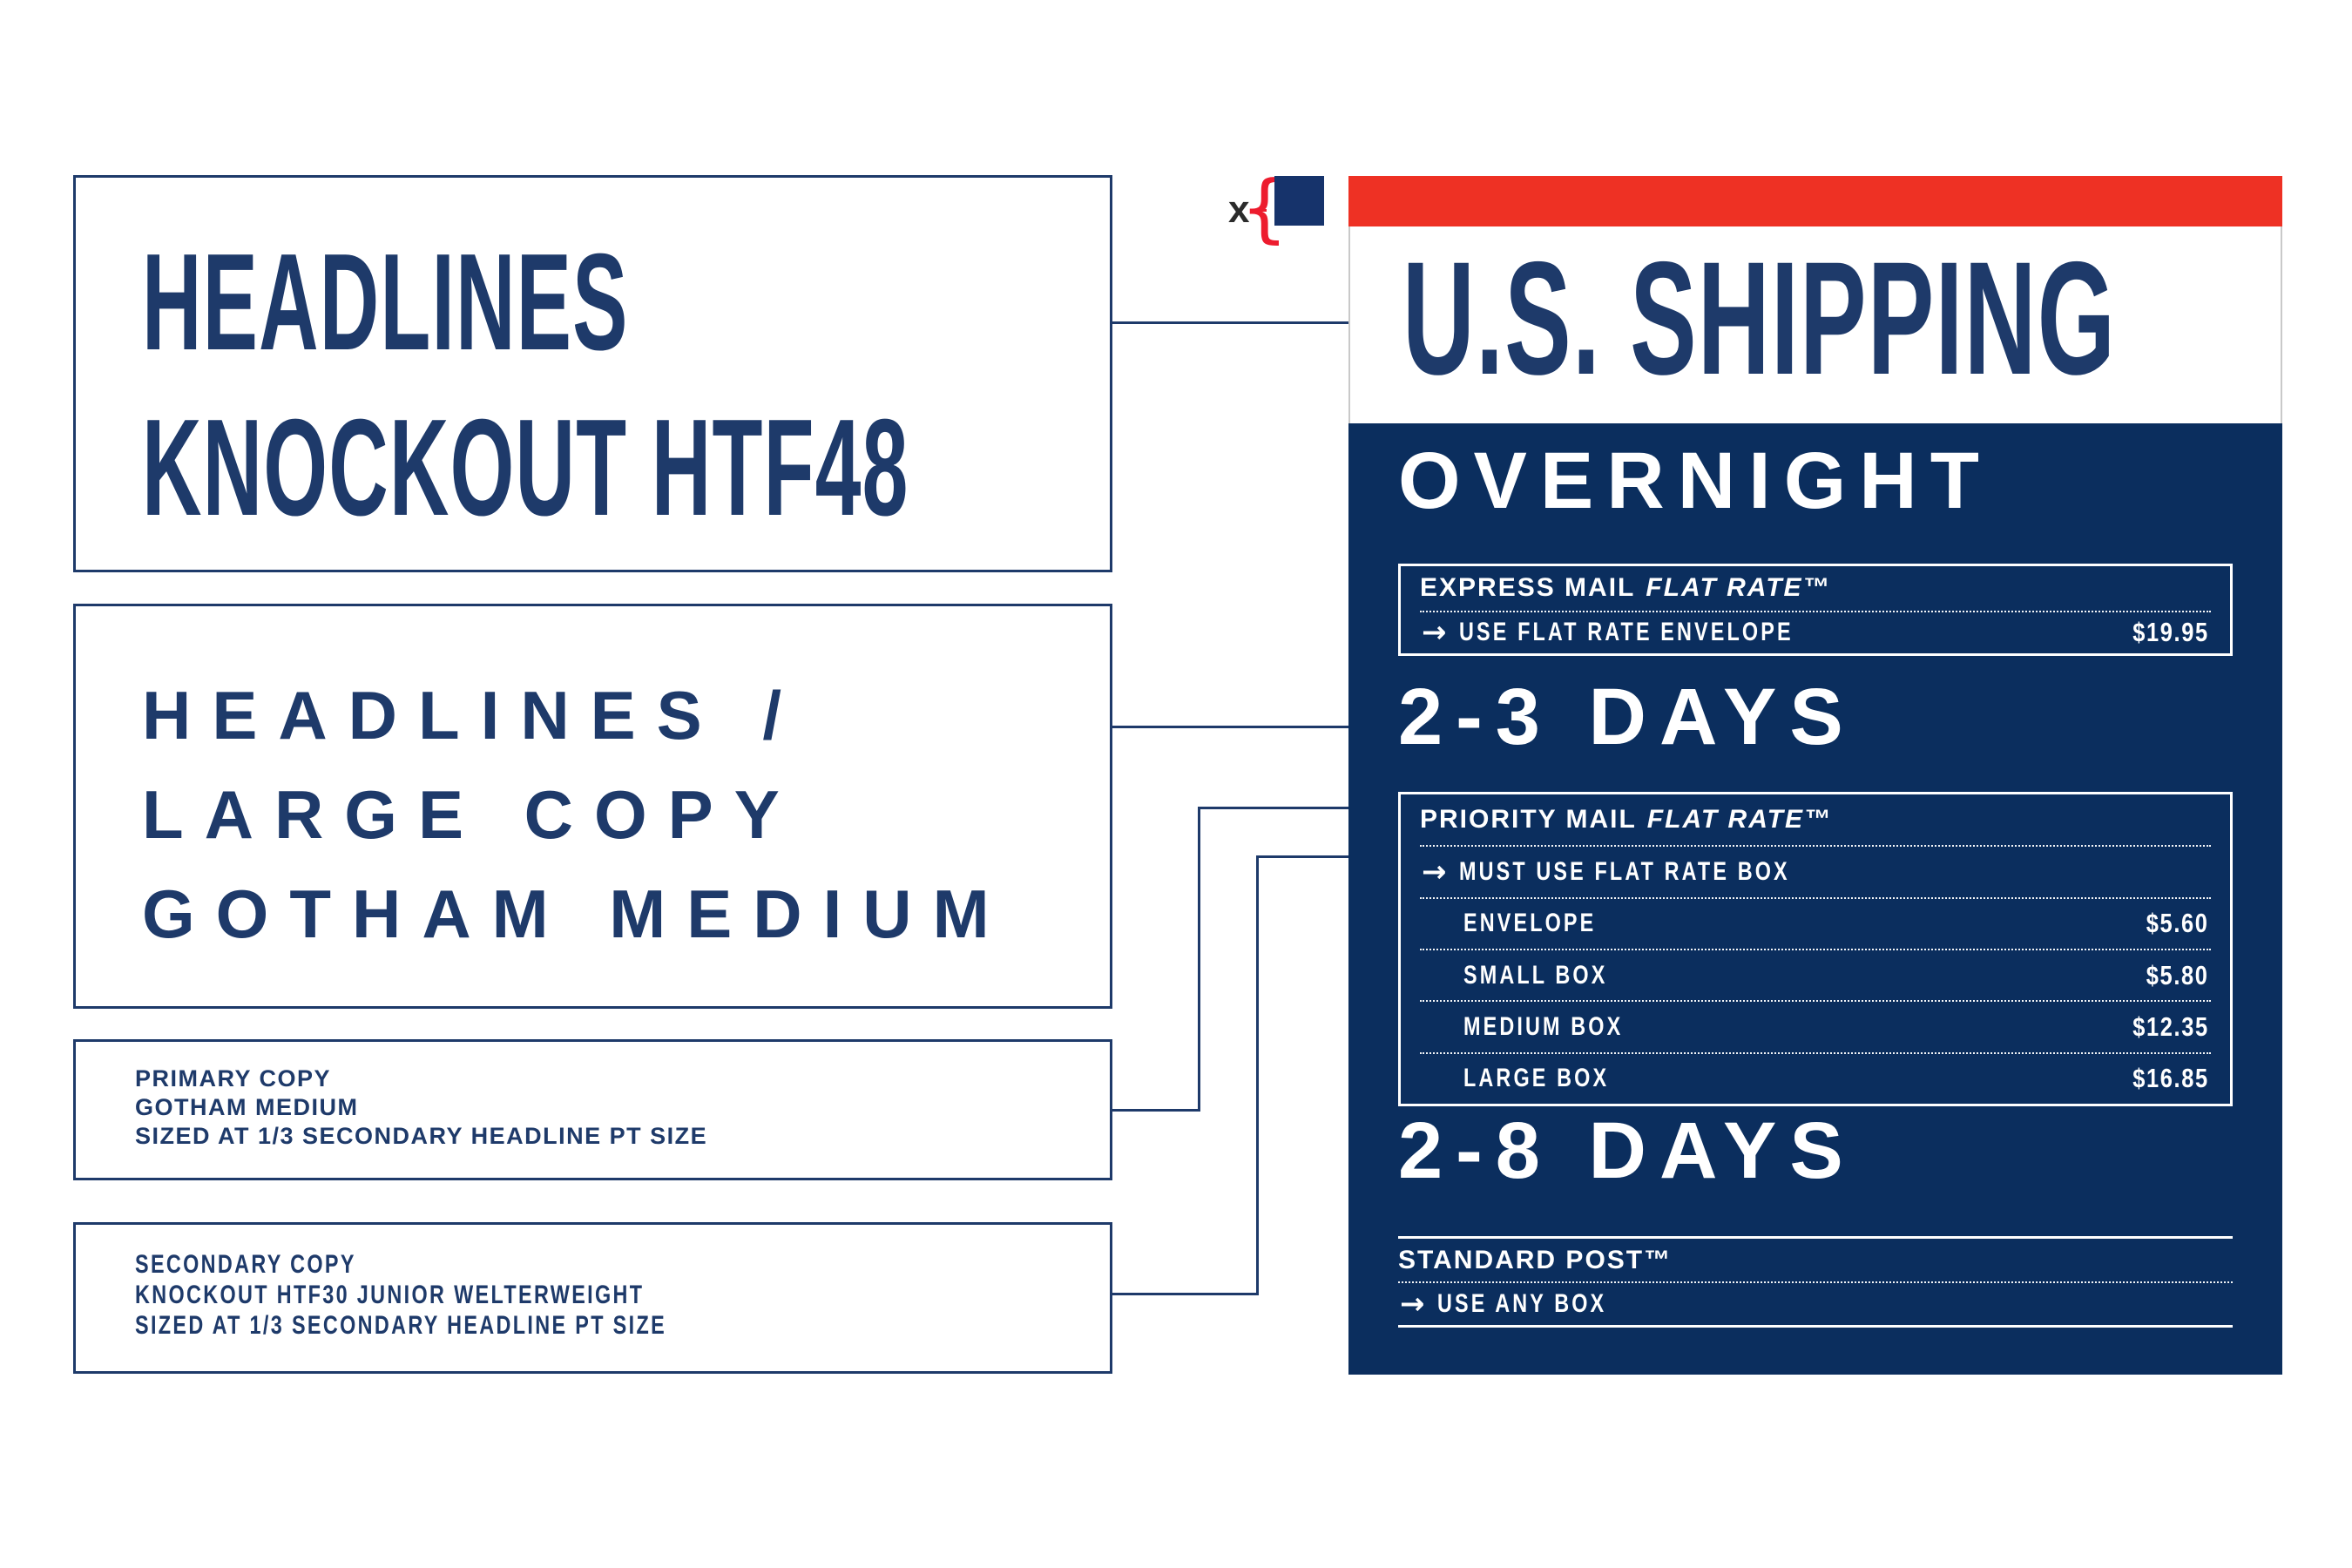 This screenshot has height=1568, width=2352. I want to click on priority-mail-title: PRIORITY MAIL FLAT RATE™, so click(1816, 820).